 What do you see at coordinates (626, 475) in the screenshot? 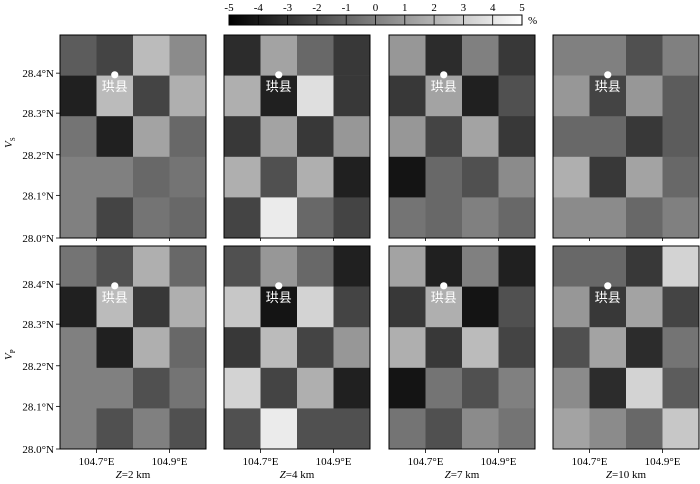
I see `depth-label: Z=10 km` at bounding box center [626, 475].